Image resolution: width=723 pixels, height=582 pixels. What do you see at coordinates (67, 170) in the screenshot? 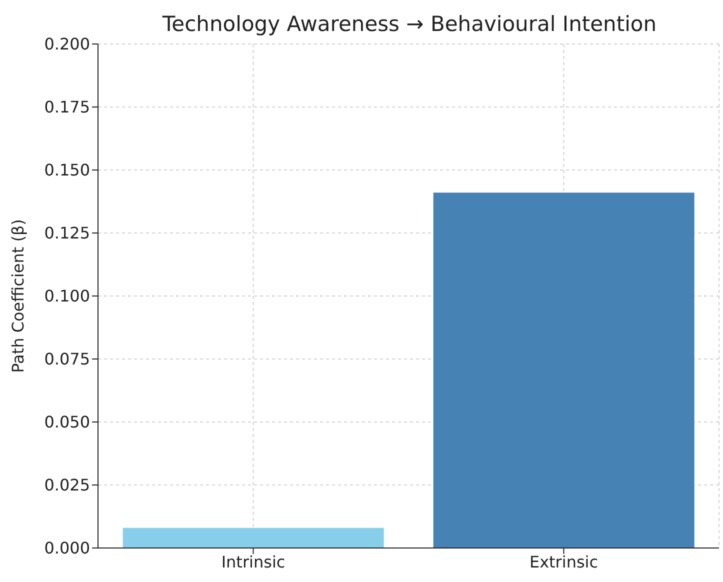
I see `y-tick-label: 0.150` at bounding box center [67, 170].